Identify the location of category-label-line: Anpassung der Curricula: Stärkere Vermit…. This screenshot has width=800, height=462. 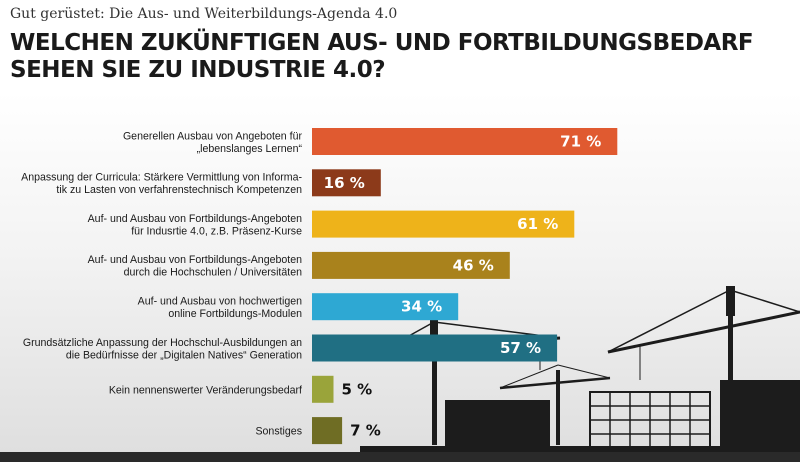
(161, 178).